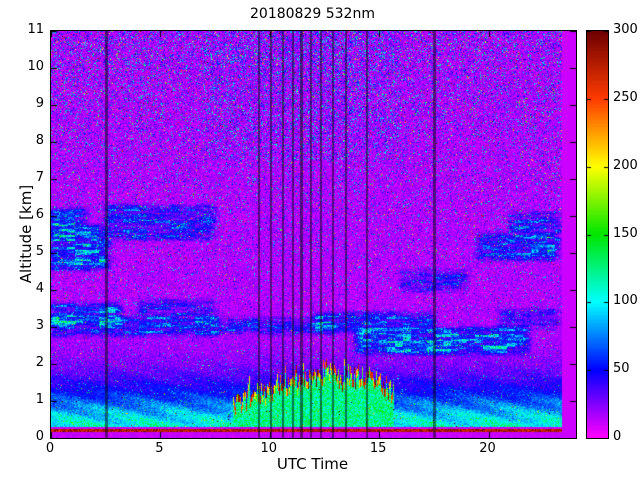 This screenshot has width=640, height=480. Describe the element at coordinates (625, 165) in the screenshot. I see `colorbar-tick-label: 200` at that location.